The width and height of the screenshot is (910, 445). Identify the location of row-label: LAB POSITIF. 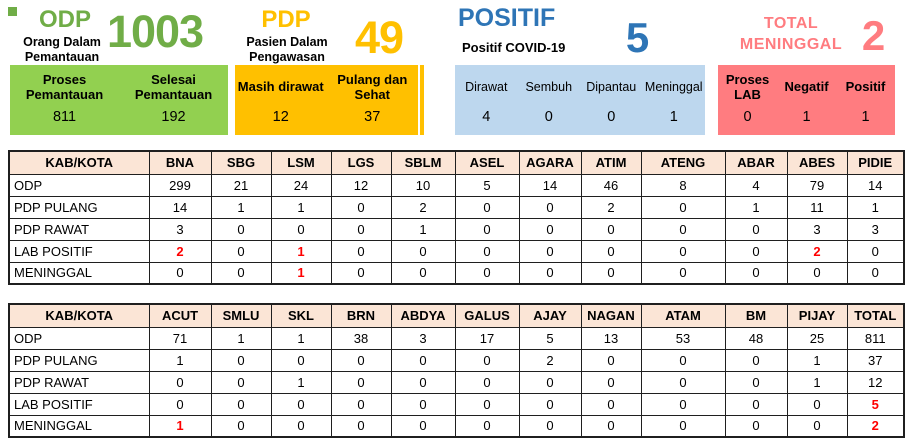
(79, 251).